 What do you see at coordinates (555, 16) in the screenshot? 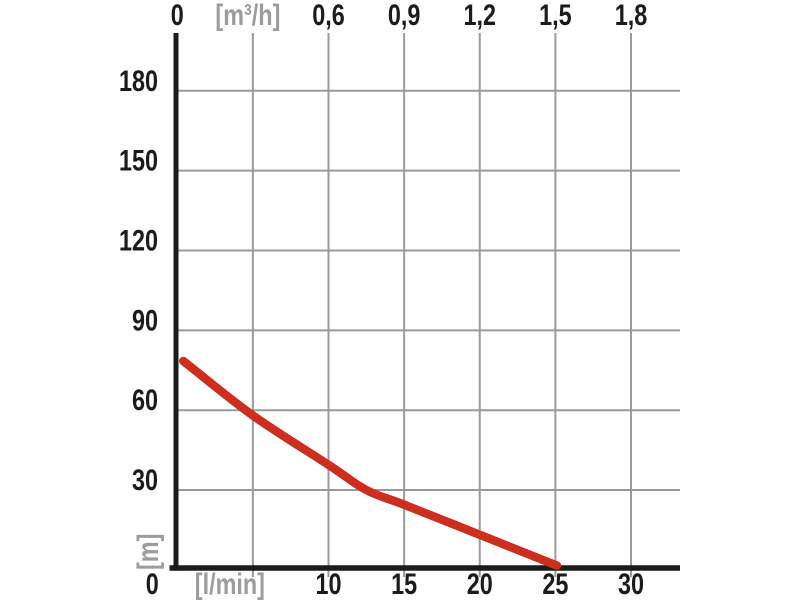
I see `top-axis-tick-label-1.5: 1,5` at bounding box center [555, 16].